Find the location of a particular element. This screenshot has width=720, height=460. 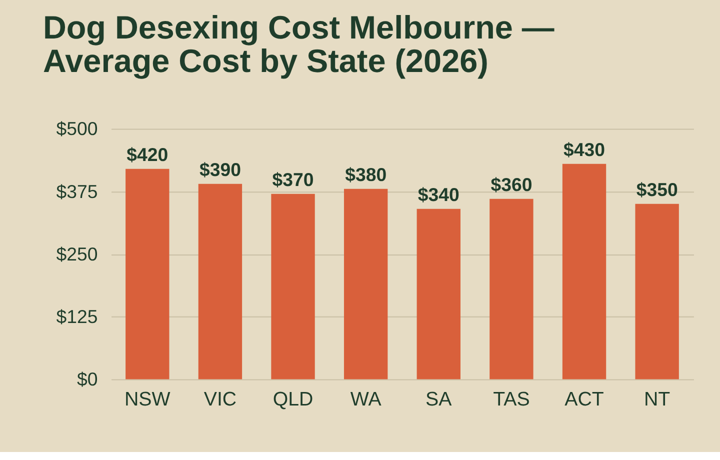

data-label: $430 is located at coordinates (585, 149).